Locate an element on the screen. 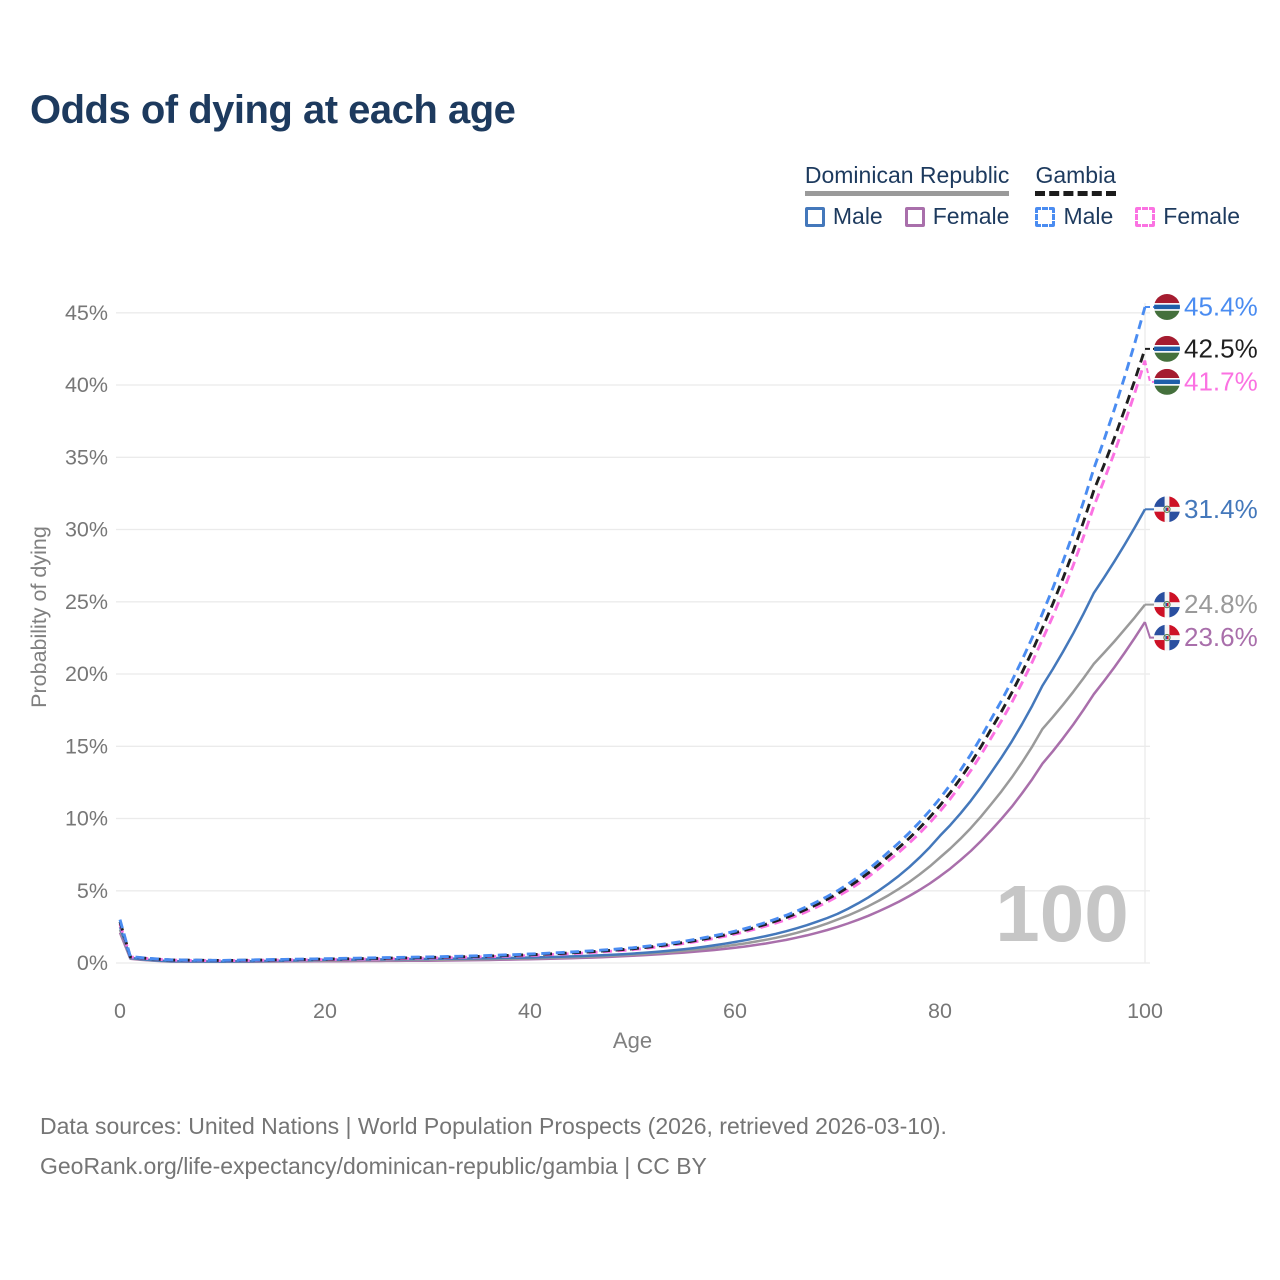 The height and width of the screenshot is (1280, 1280). legend-item-gambia-male: Male is located at coordinates (1074, 216).